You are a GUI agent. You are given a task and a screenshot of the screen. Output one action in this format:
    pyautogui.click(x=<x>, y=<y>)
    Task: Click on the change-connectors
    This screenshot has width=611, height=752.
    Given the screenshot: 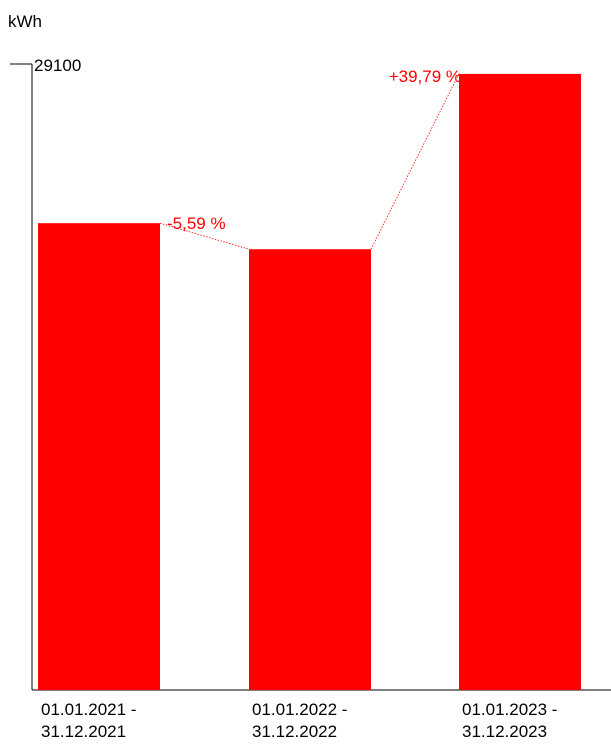 What is the action you would take?
    pyautogui.click(x=309, y=161)
    